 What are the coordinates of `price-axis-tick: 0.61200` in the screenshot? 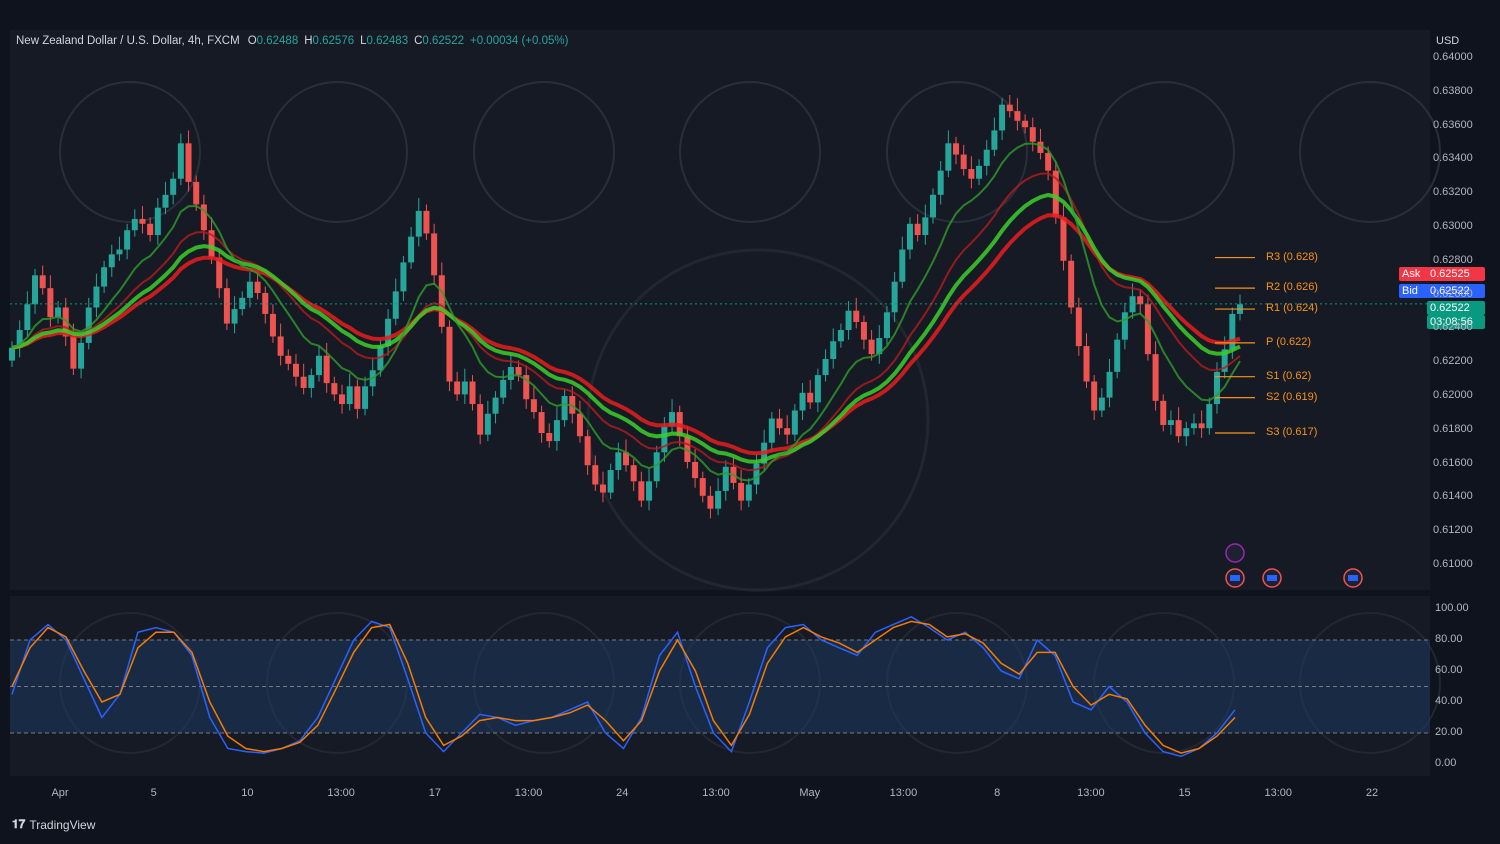 It's located at (1453, 530).